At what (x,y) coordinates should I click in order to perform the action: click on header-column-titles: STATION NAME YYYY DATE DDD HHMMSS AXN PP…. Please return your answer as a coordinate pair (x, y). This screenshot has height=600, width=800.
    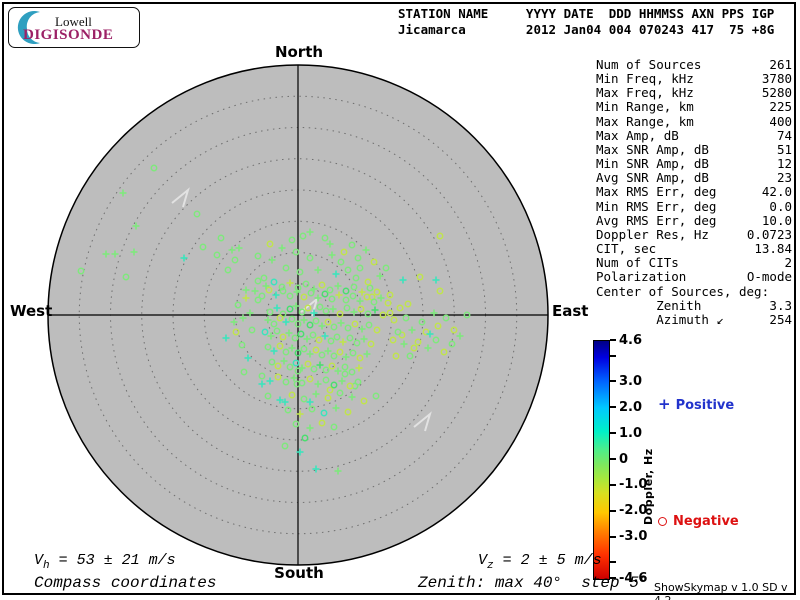
    Looking at the image, I should click on (586, 13).